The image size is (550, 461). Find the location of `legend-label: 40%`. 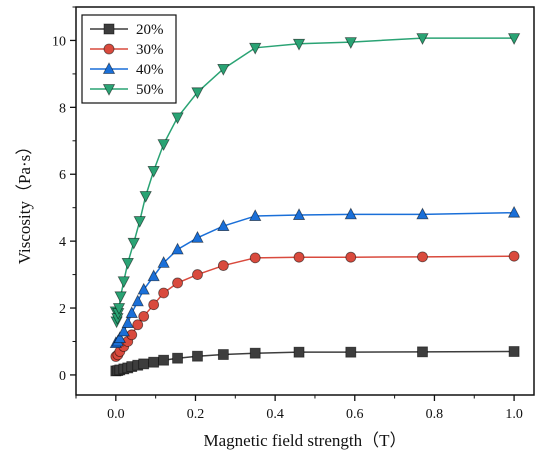

legend-label: 40% is located at coordinates (150, 70).